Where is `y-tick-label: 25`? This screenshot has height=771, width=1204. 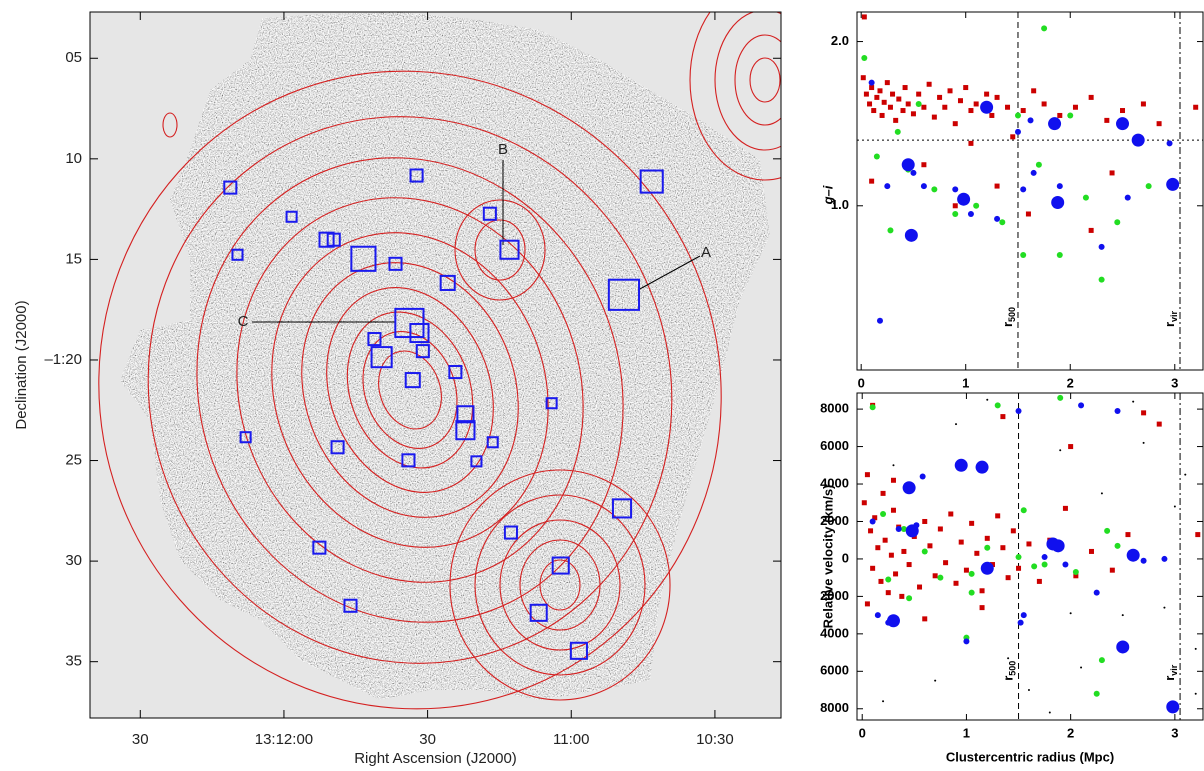
y-tick-label: 25 is located at coordinates (73, 460).